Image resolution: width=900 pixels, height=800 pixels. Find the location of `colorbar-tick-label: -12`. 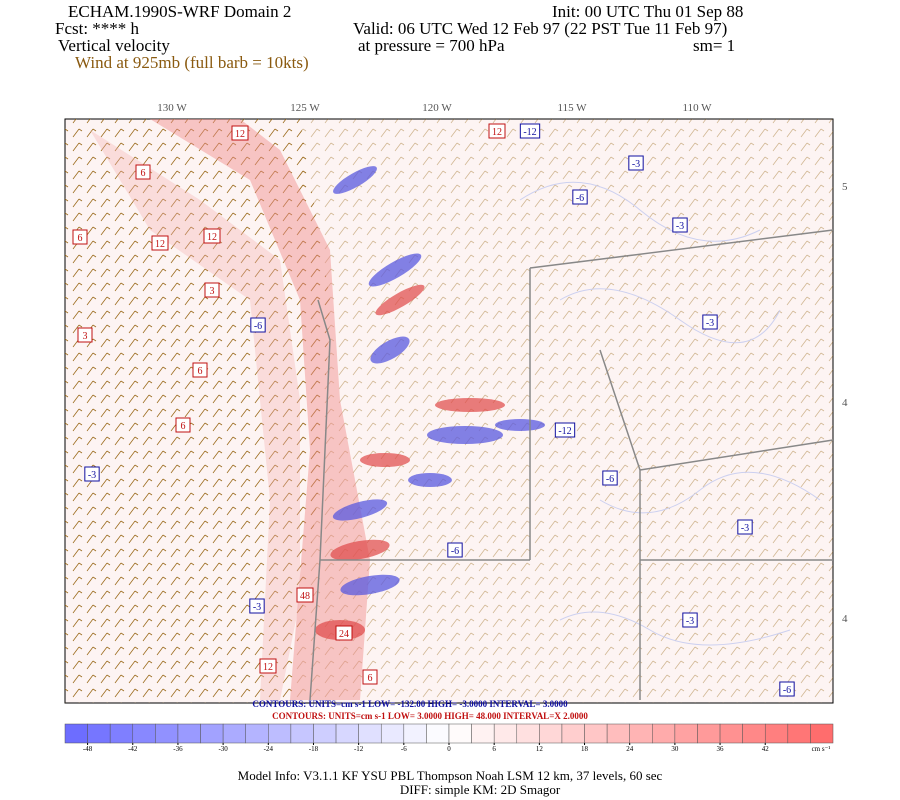

colorbar-tick-label: -12 is located at coordinates (359, 749).